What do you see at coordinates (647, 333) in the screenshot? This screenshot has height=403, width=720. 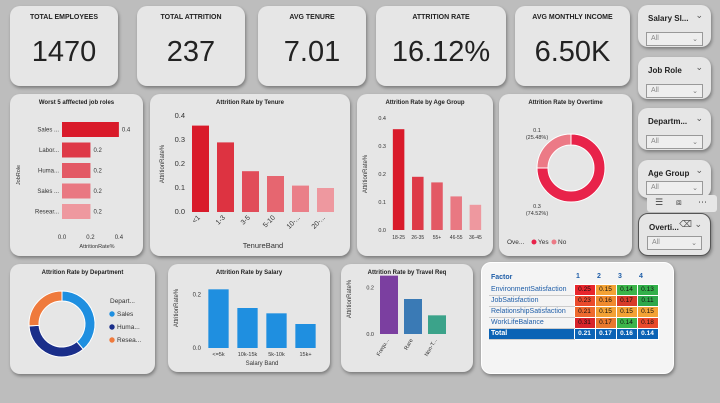 I see `cell: 0.14` at bounding box center [647, 333].